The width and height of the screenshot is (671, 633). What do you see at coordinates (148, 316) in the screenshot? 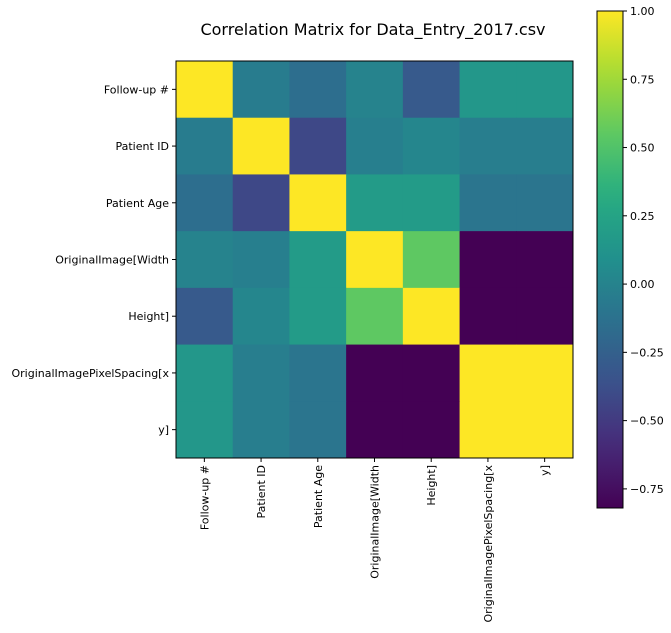
I see `y-tick-label: Height]` at bounding box center [148, 316].